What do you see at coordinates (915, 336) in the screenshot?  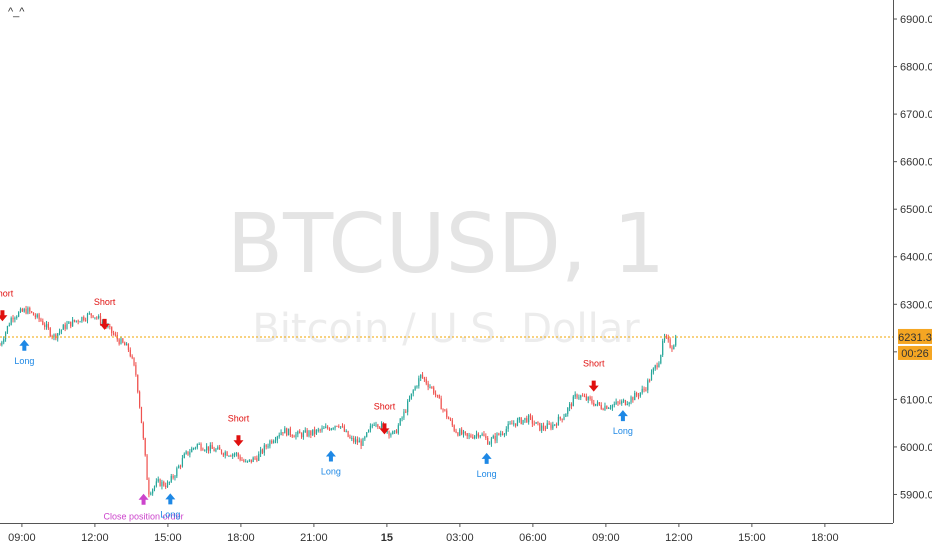 I see `last-price-tag` at bounding box center [915, 336].